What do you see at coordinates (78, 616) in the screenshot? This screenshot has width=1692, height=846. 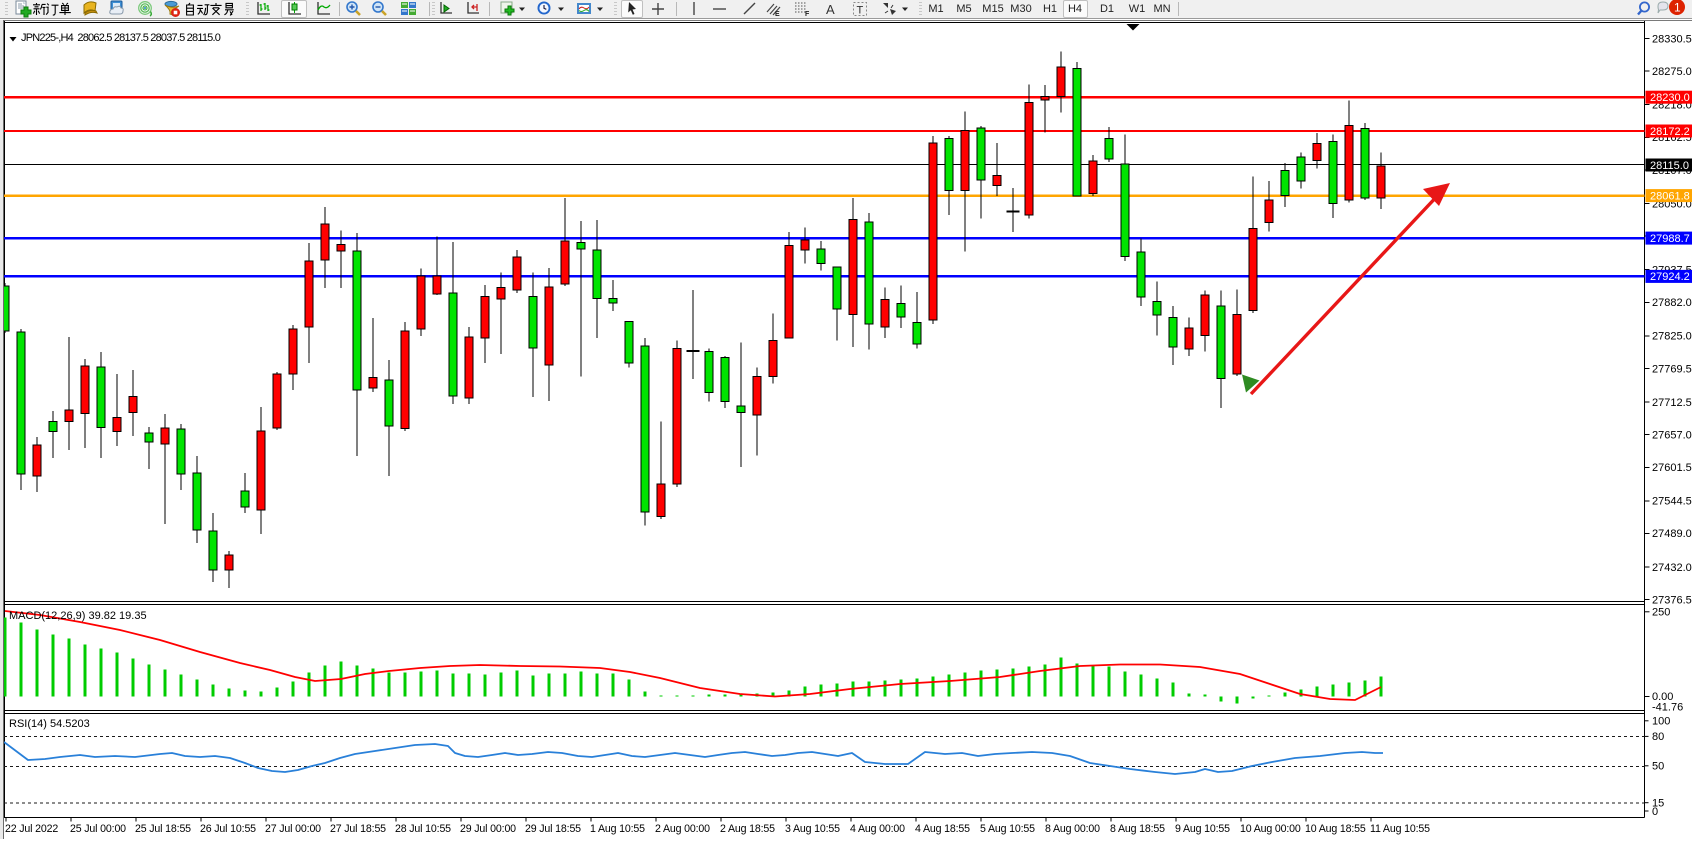 I see `svg-text: MACD(12,26,9) 39.82 19.35` at bounding box center [78, 616].